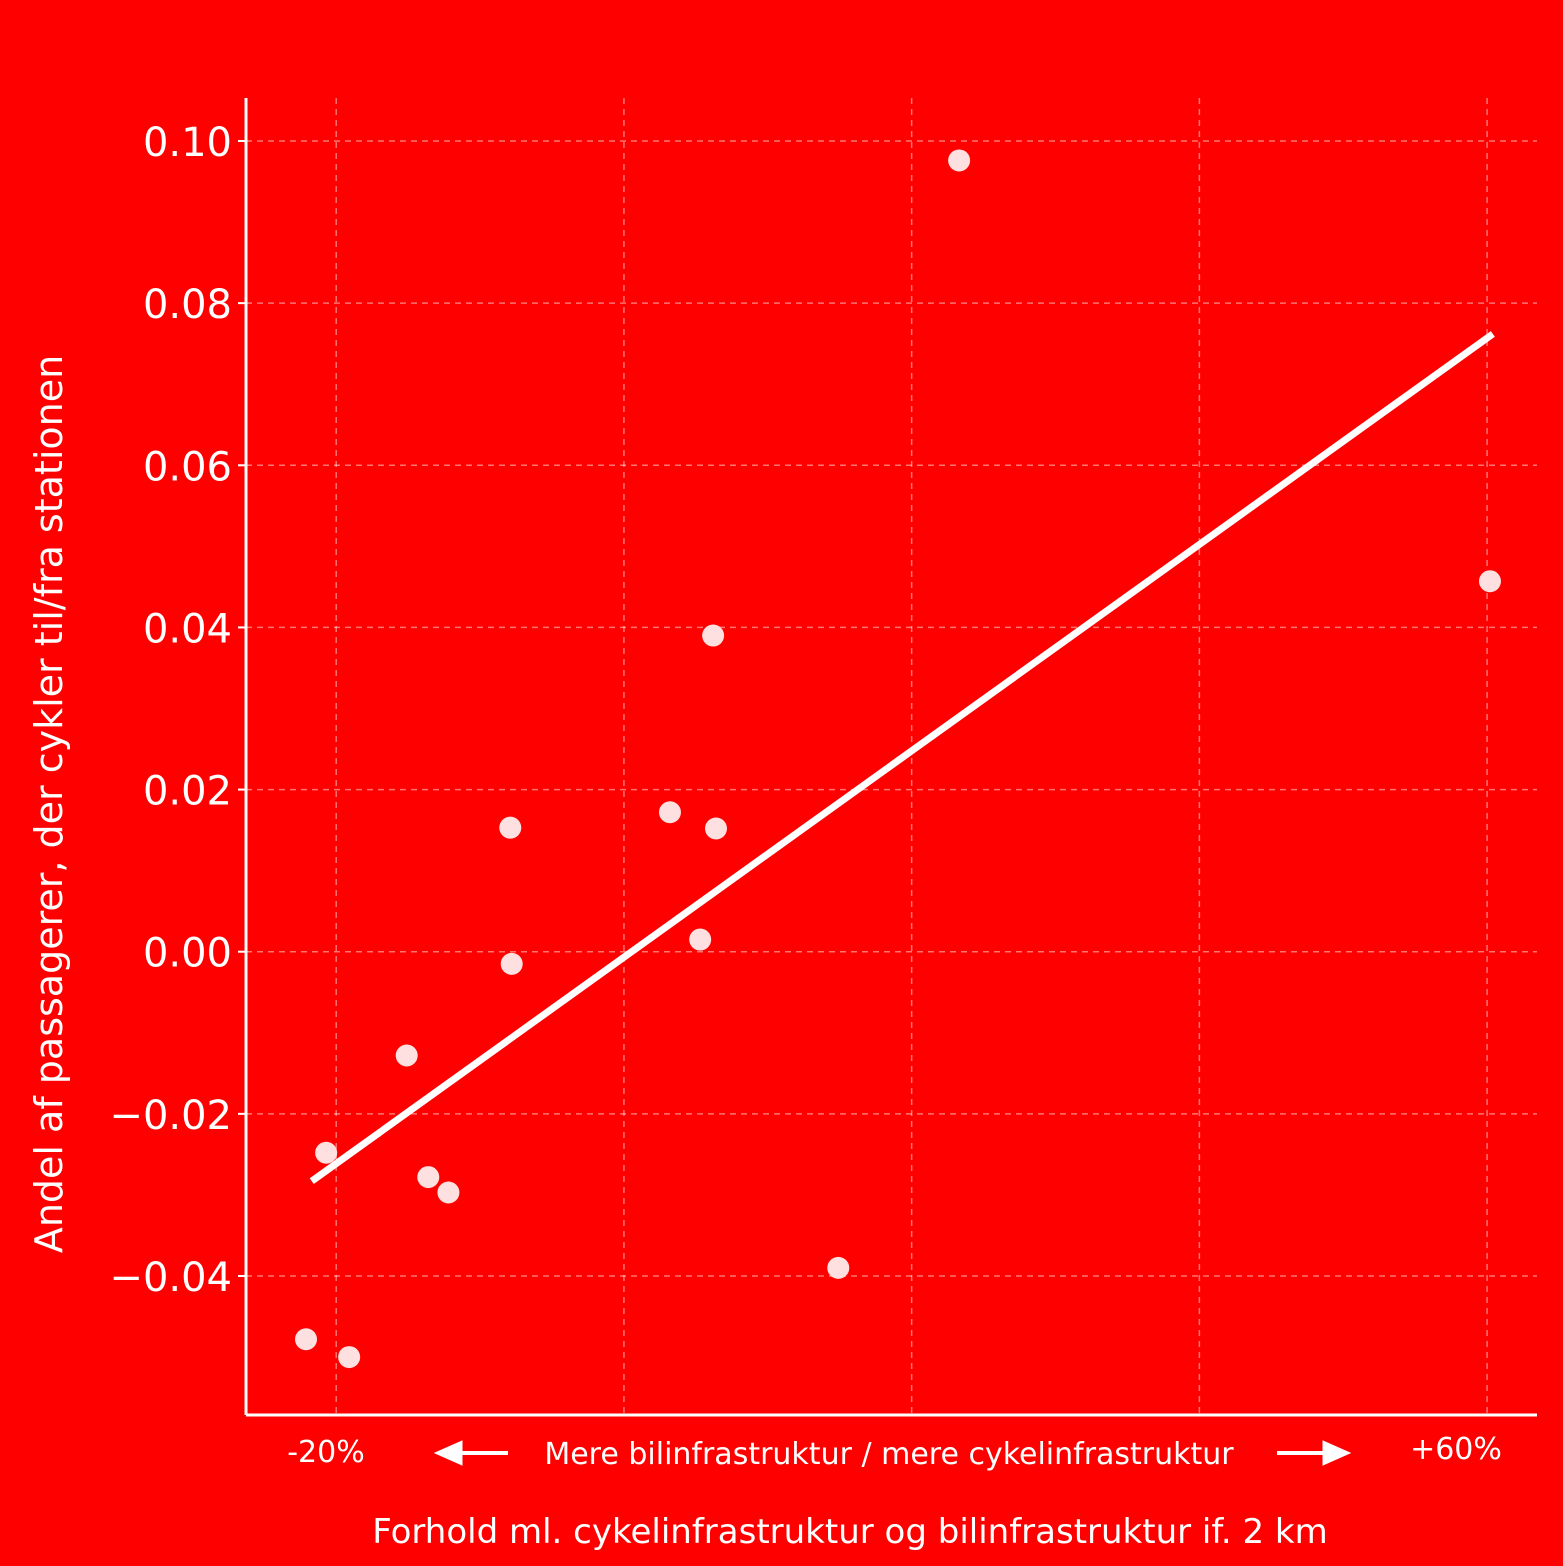  Describe the element at coordinates (1456, 1449) in the screenshot. I see `x-right-label: +60%` at that location.